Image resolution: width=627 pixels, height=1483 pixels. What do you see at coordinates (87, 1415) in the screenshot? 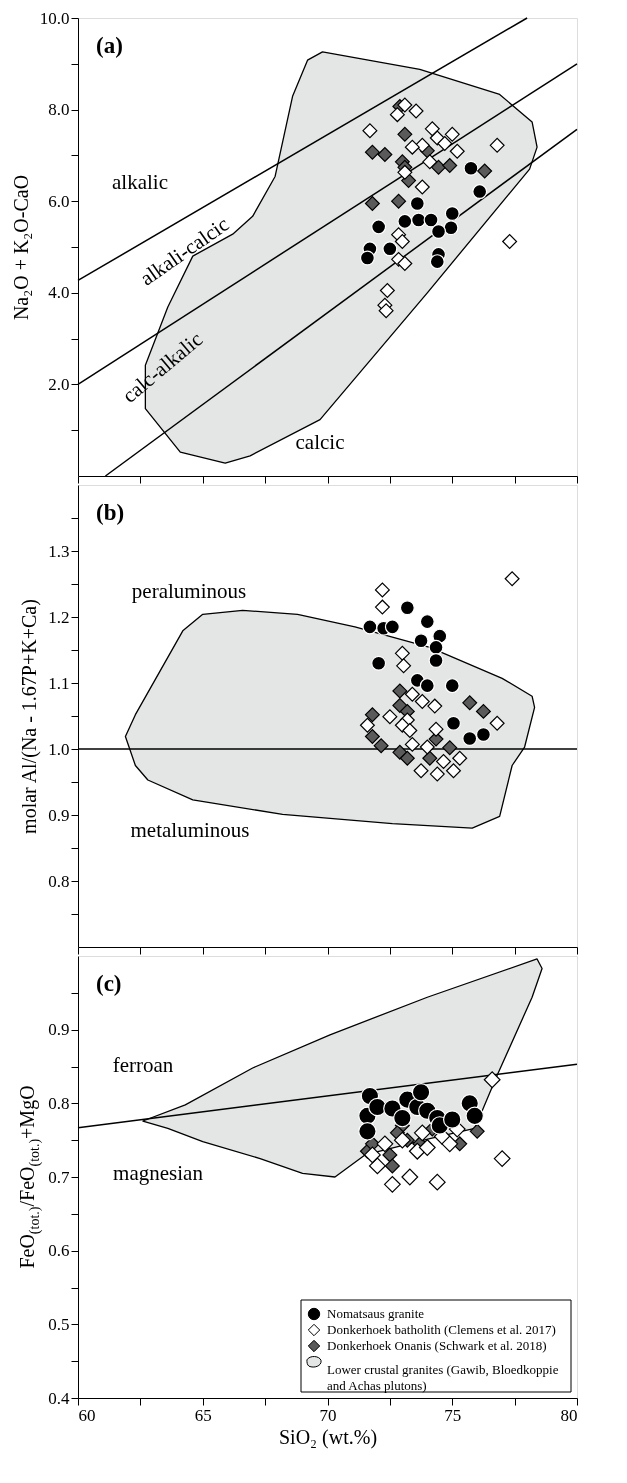
I see `x-tick-label: 60` at bounding box center [87, 1415].